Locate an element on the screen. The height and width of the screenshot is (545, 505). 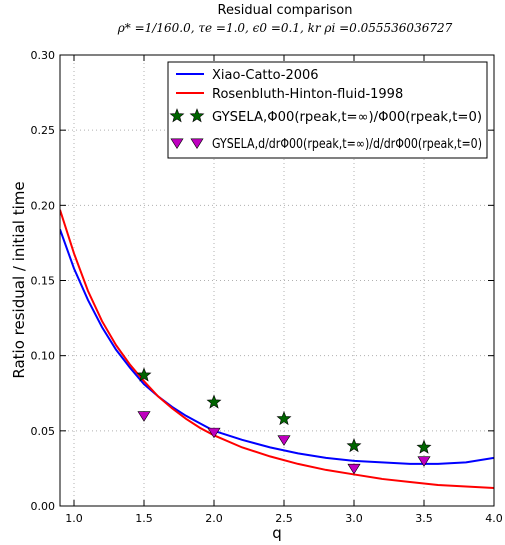
x-tick-label: 3.0 is located at coordinates (354, 518).